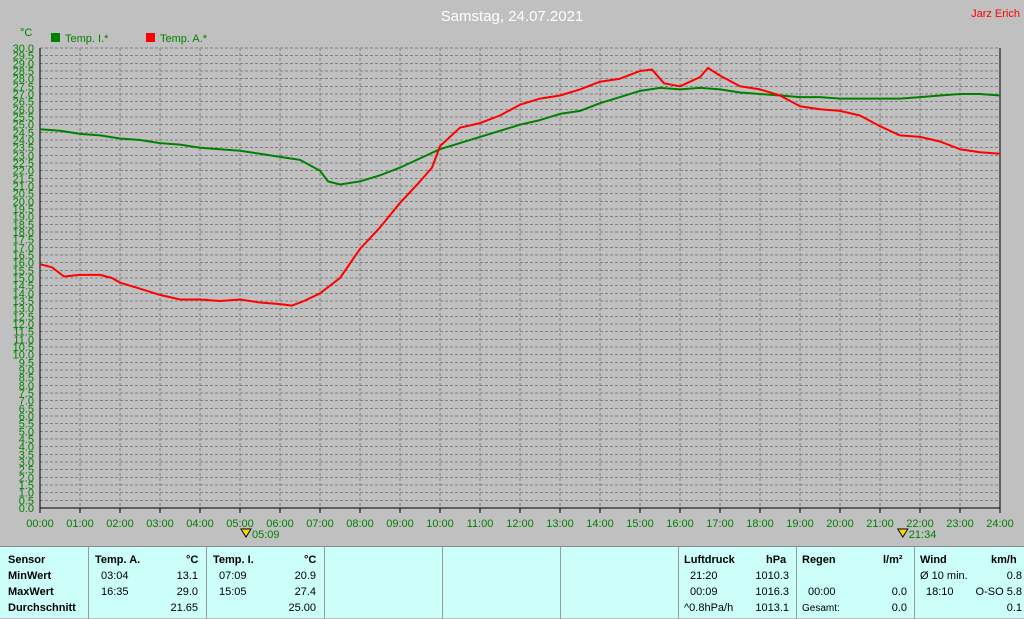 This screenshot has height=619, width=1024. What do you see at coordinates (26, 425) in the screenshot?
I see `y-tick-label: 5.5` at bounding box center [26, 425].